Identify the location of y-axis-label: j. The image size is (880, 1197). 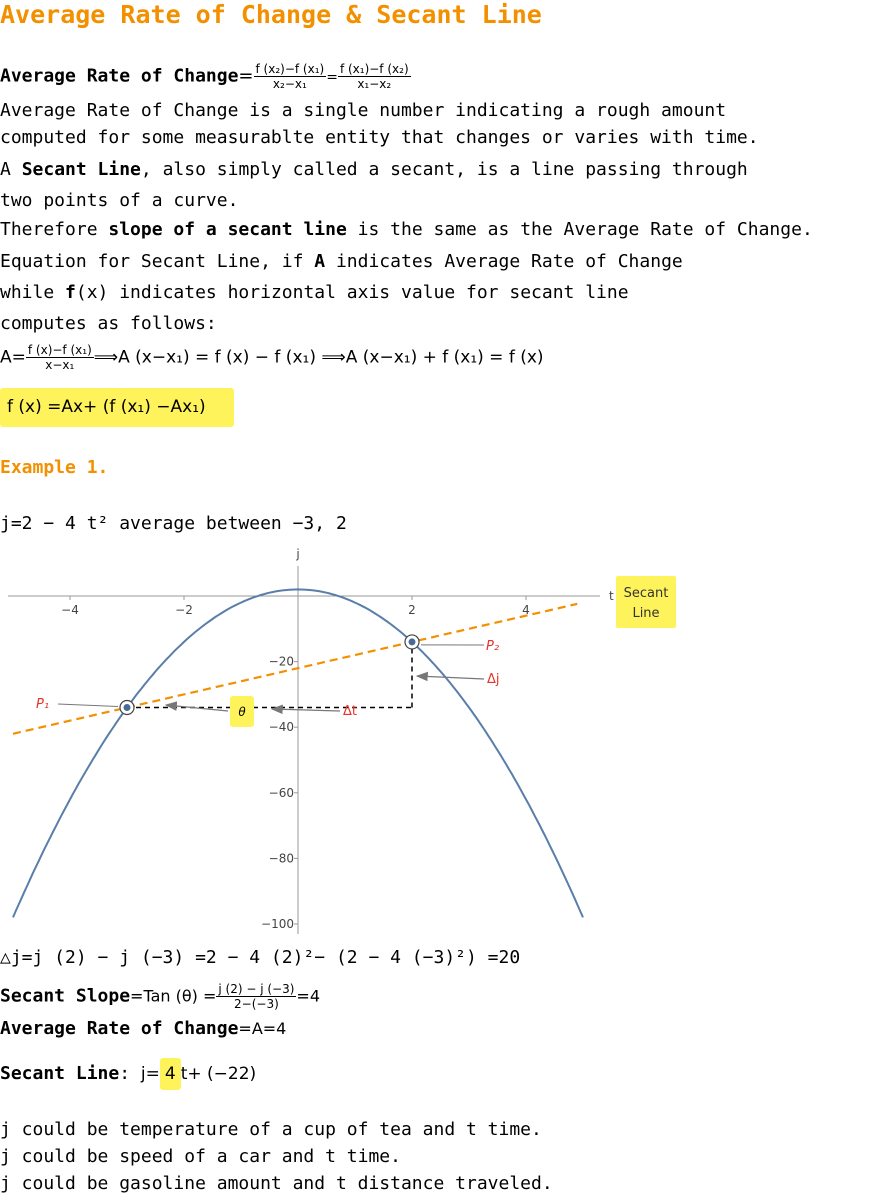
(297, 554).